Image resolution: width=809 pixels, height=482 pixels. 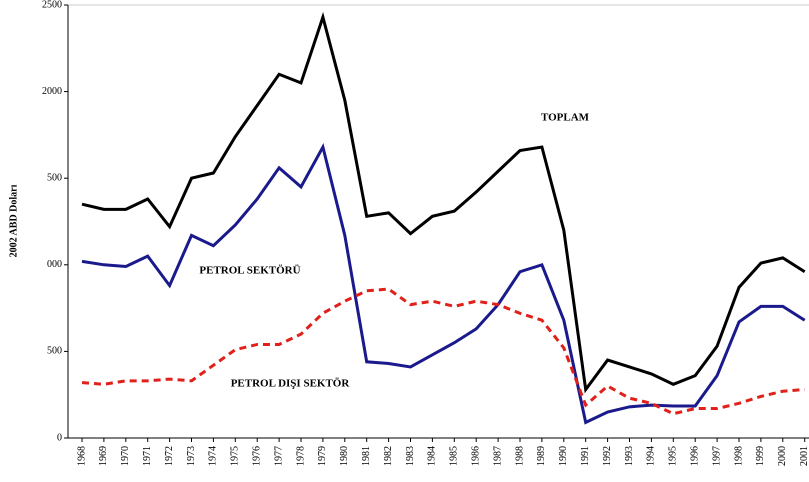 What do you see at coordinates (432, 456) in the screenshot?
I see `x-tick-label: 1984` at bounding box center [432, 456].